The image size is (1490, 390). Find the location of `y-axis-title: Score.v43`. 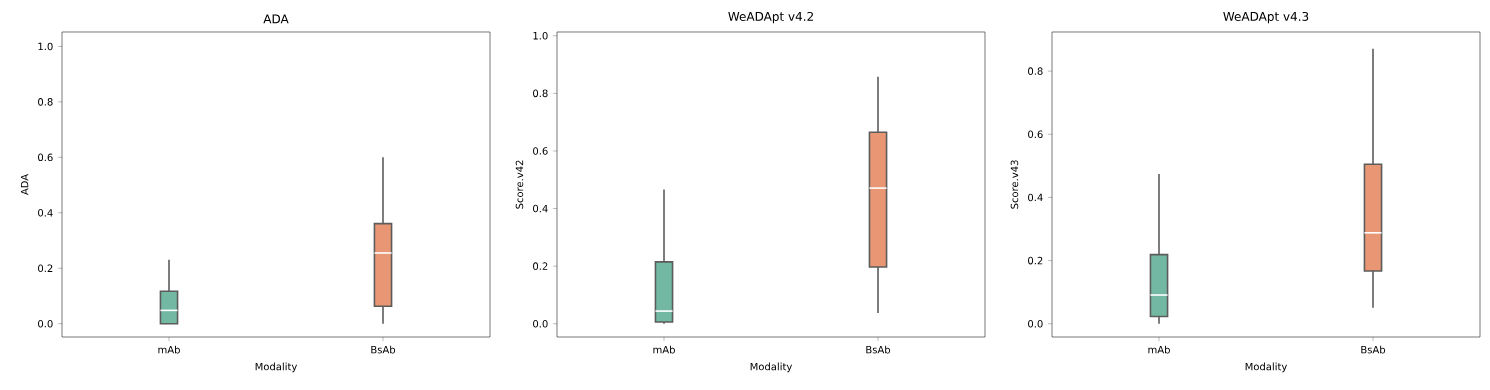

y-axis-title: Score.v43 is located at coordinates (1014, 184).